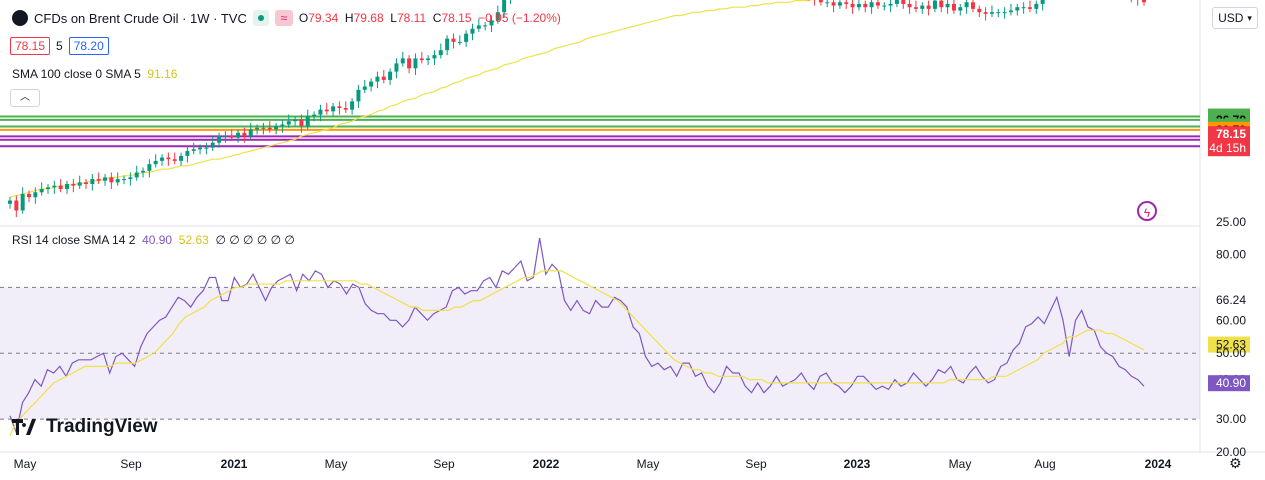 This screenshot has width=1265, height=480. What do you see at coordinates (193, 240) in the screenshot?
I see `rsi-sma-value: 52.63` at bounding box center [193, 240].